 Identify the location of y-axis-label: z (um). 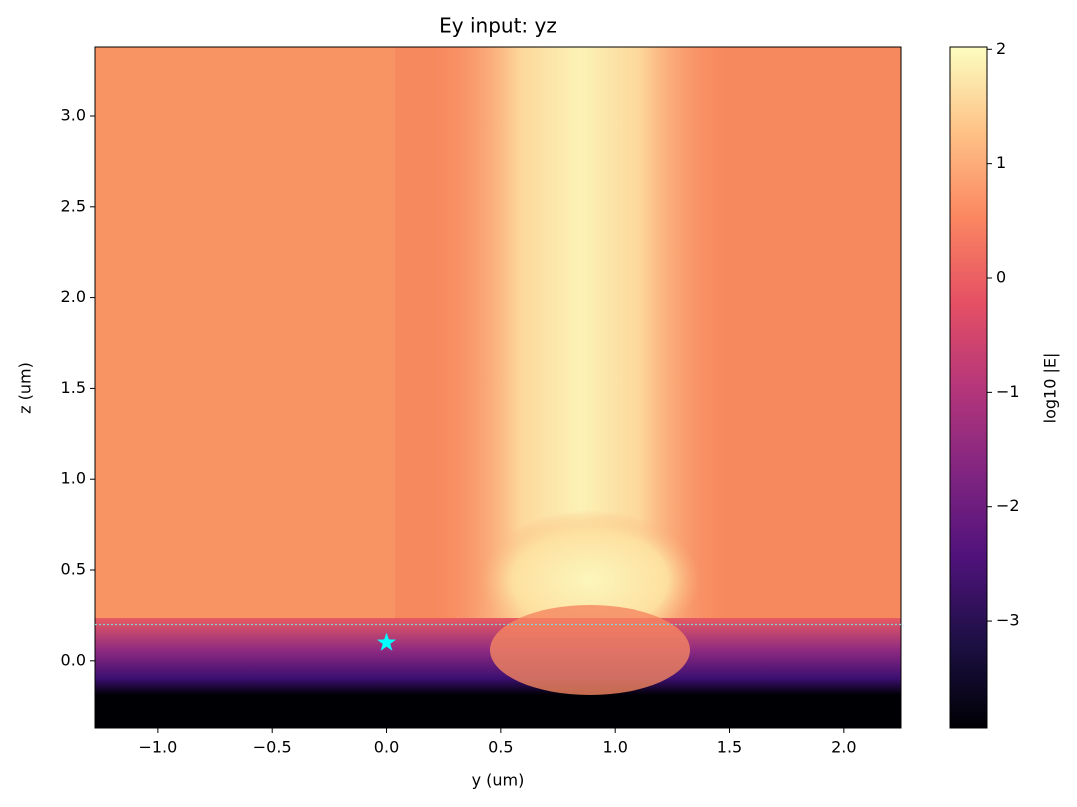
(25, 388).